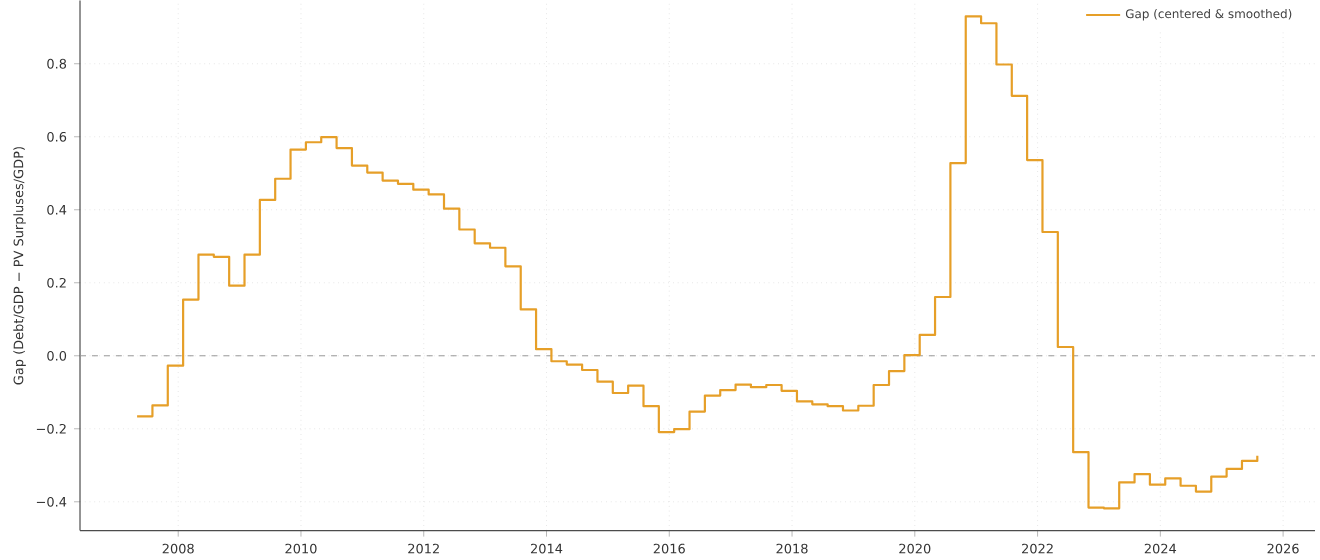 The width and height of the screenshot is (1320, 560). I want to click on x-tick-label: 2024, so click(1160, 548).